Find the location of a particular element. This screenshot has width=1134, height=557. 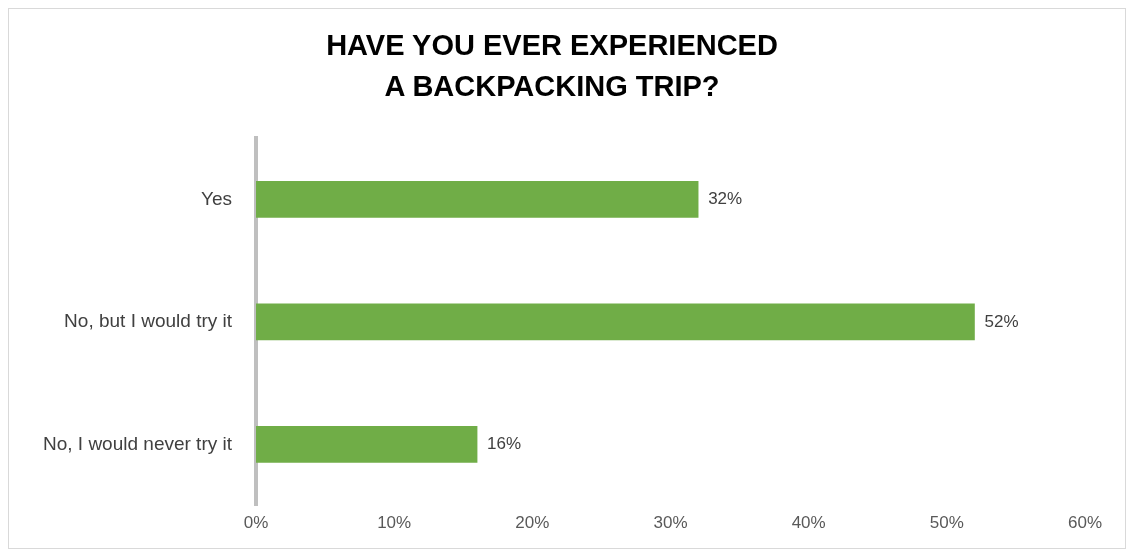

x-tick-label: 40% is located at coordinates (808, 523).